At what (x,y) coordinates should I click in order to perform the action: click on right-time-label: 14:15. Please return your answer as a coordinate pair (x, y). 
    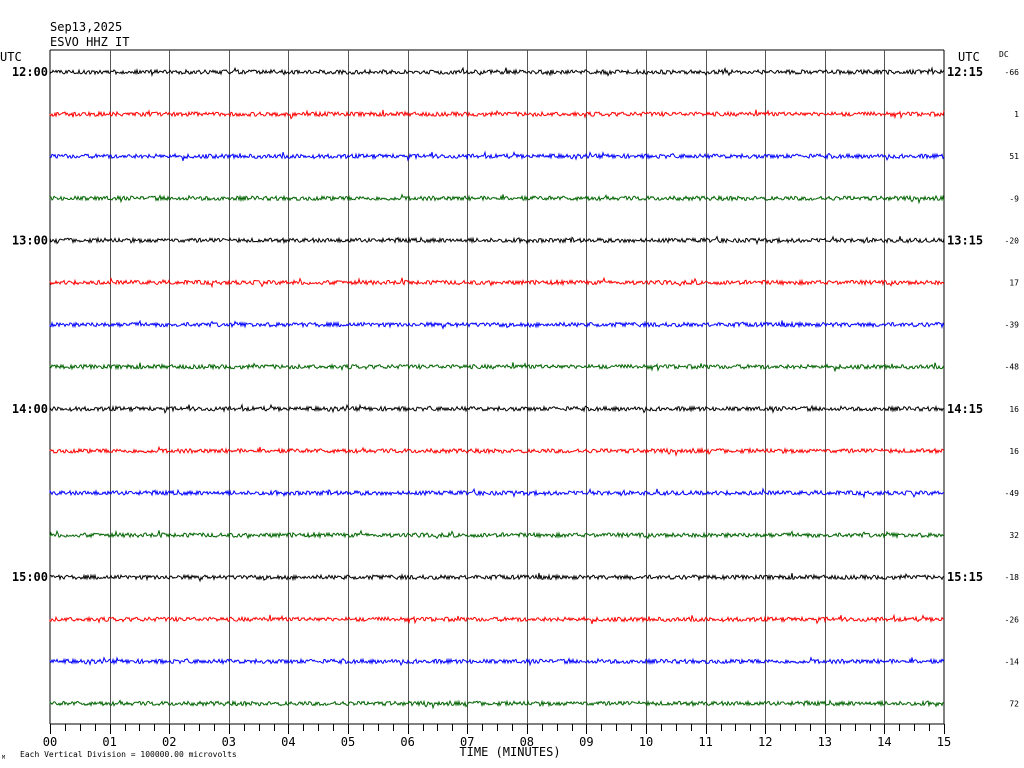
    Looking at the image, I should click on (965, 409).